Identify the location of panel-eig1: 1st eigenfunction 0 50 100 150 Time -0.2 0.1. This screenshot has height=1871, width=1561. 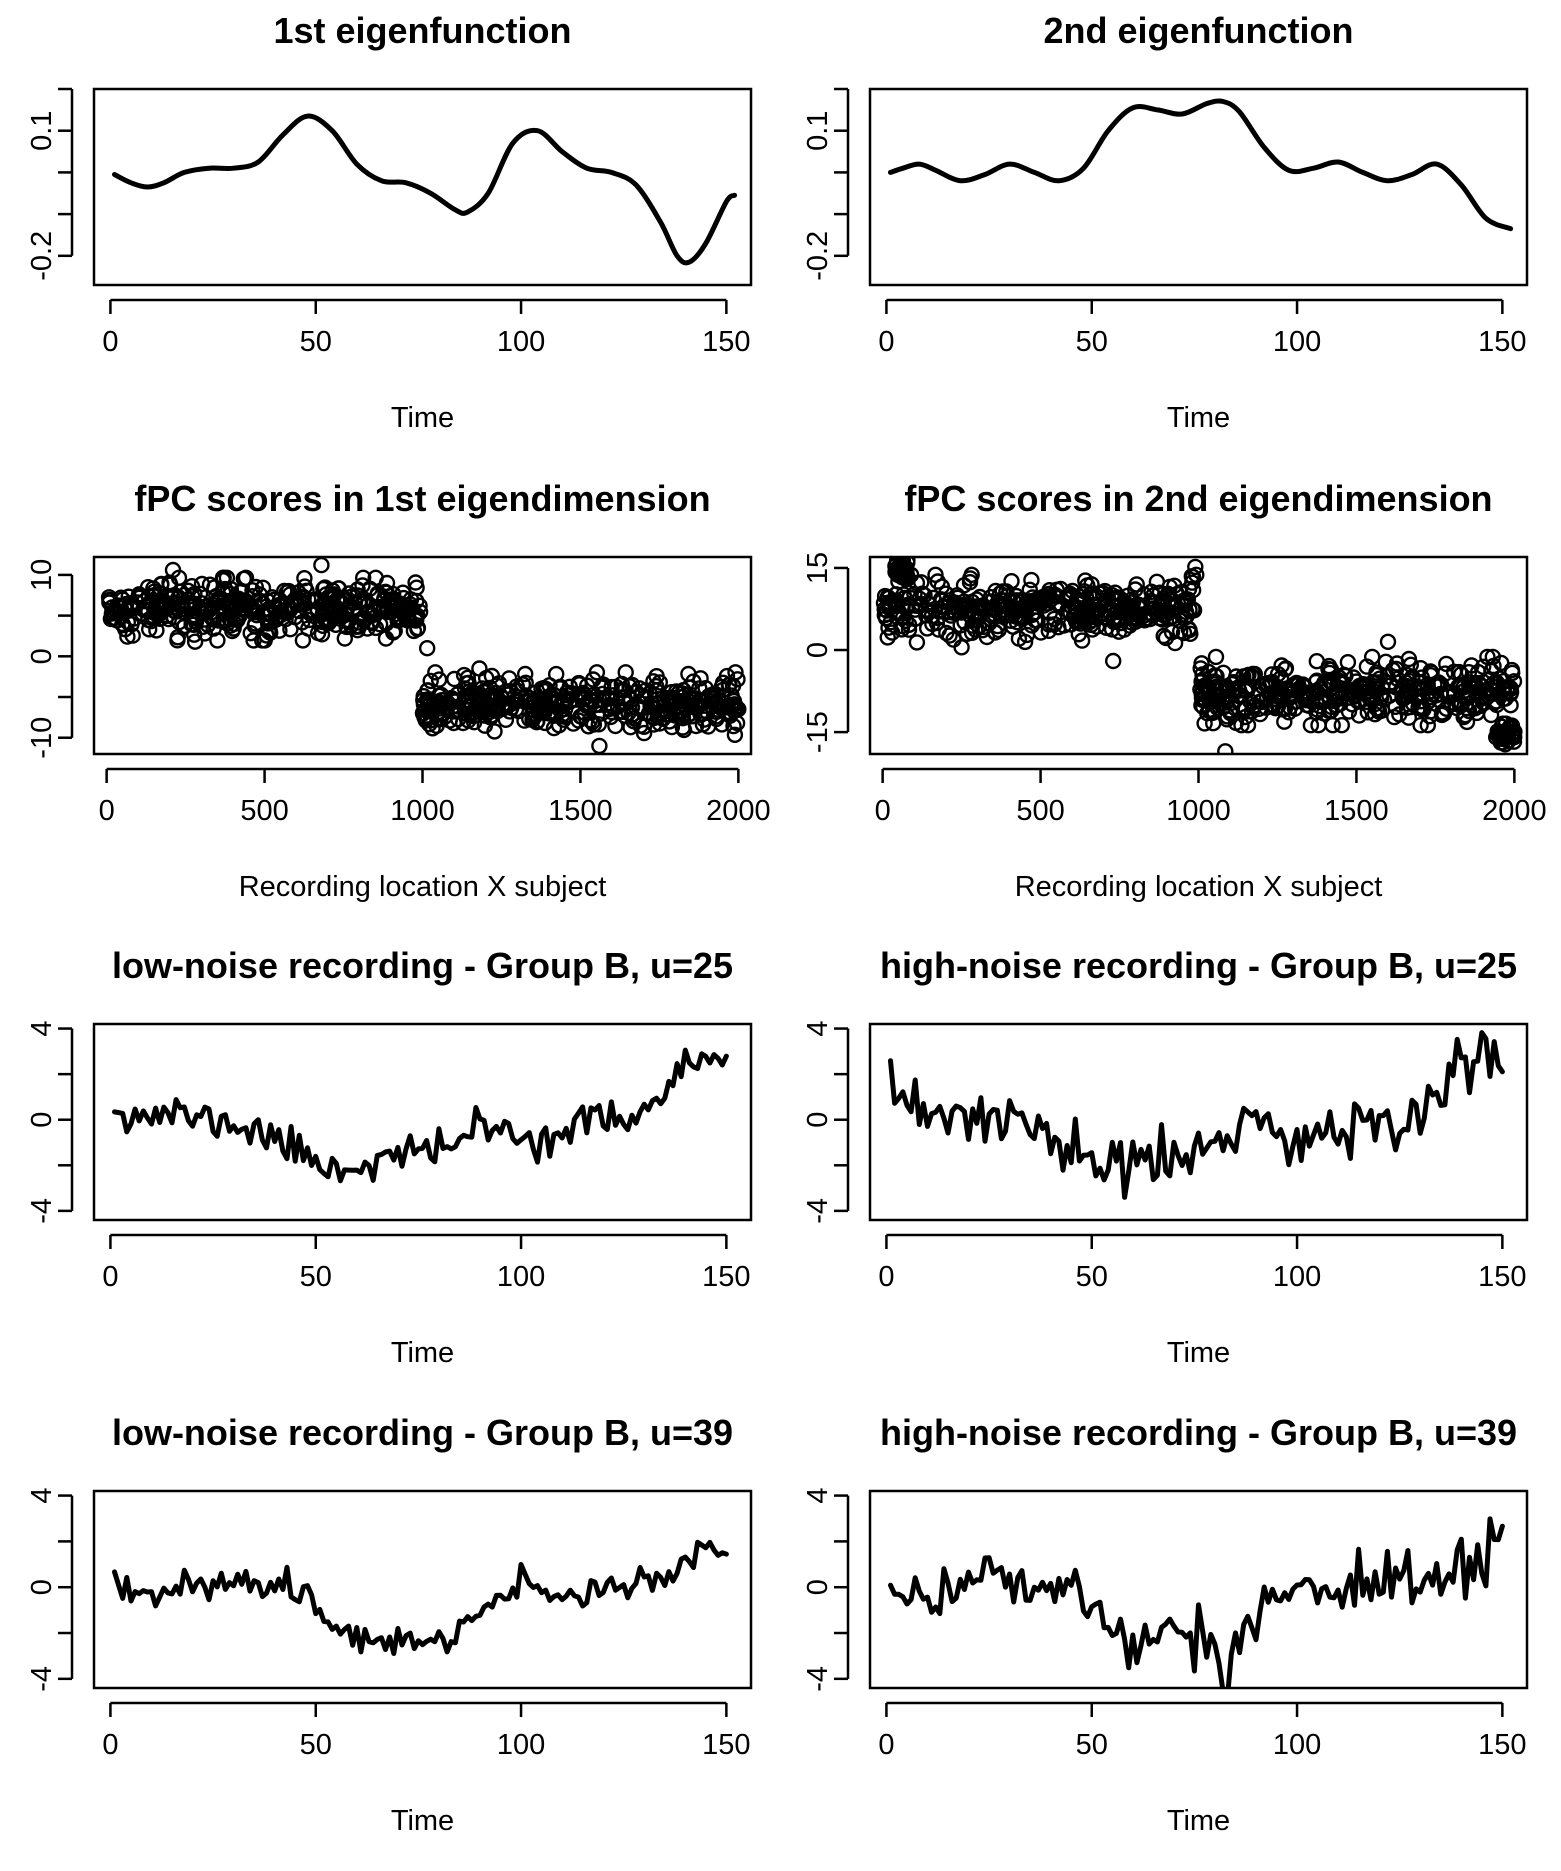
(389, 222).